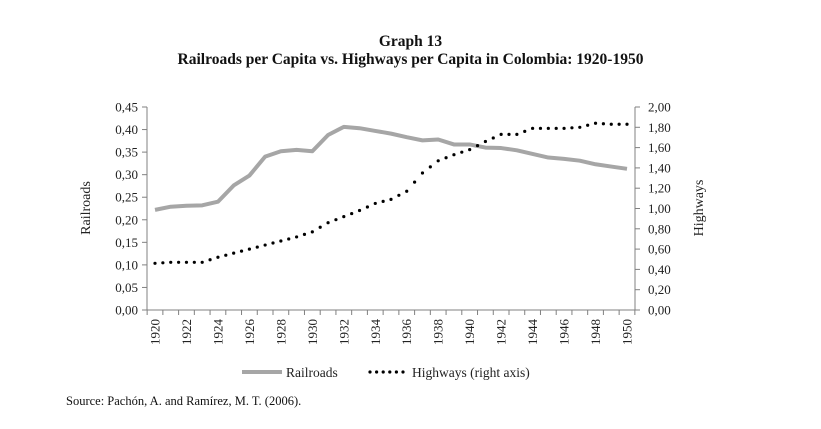 The height and width of the screenshot is (429, 821). Describe the element at coordinates (280, 332) in the screenshot. I see `x-tick-label: 1928` at that location.